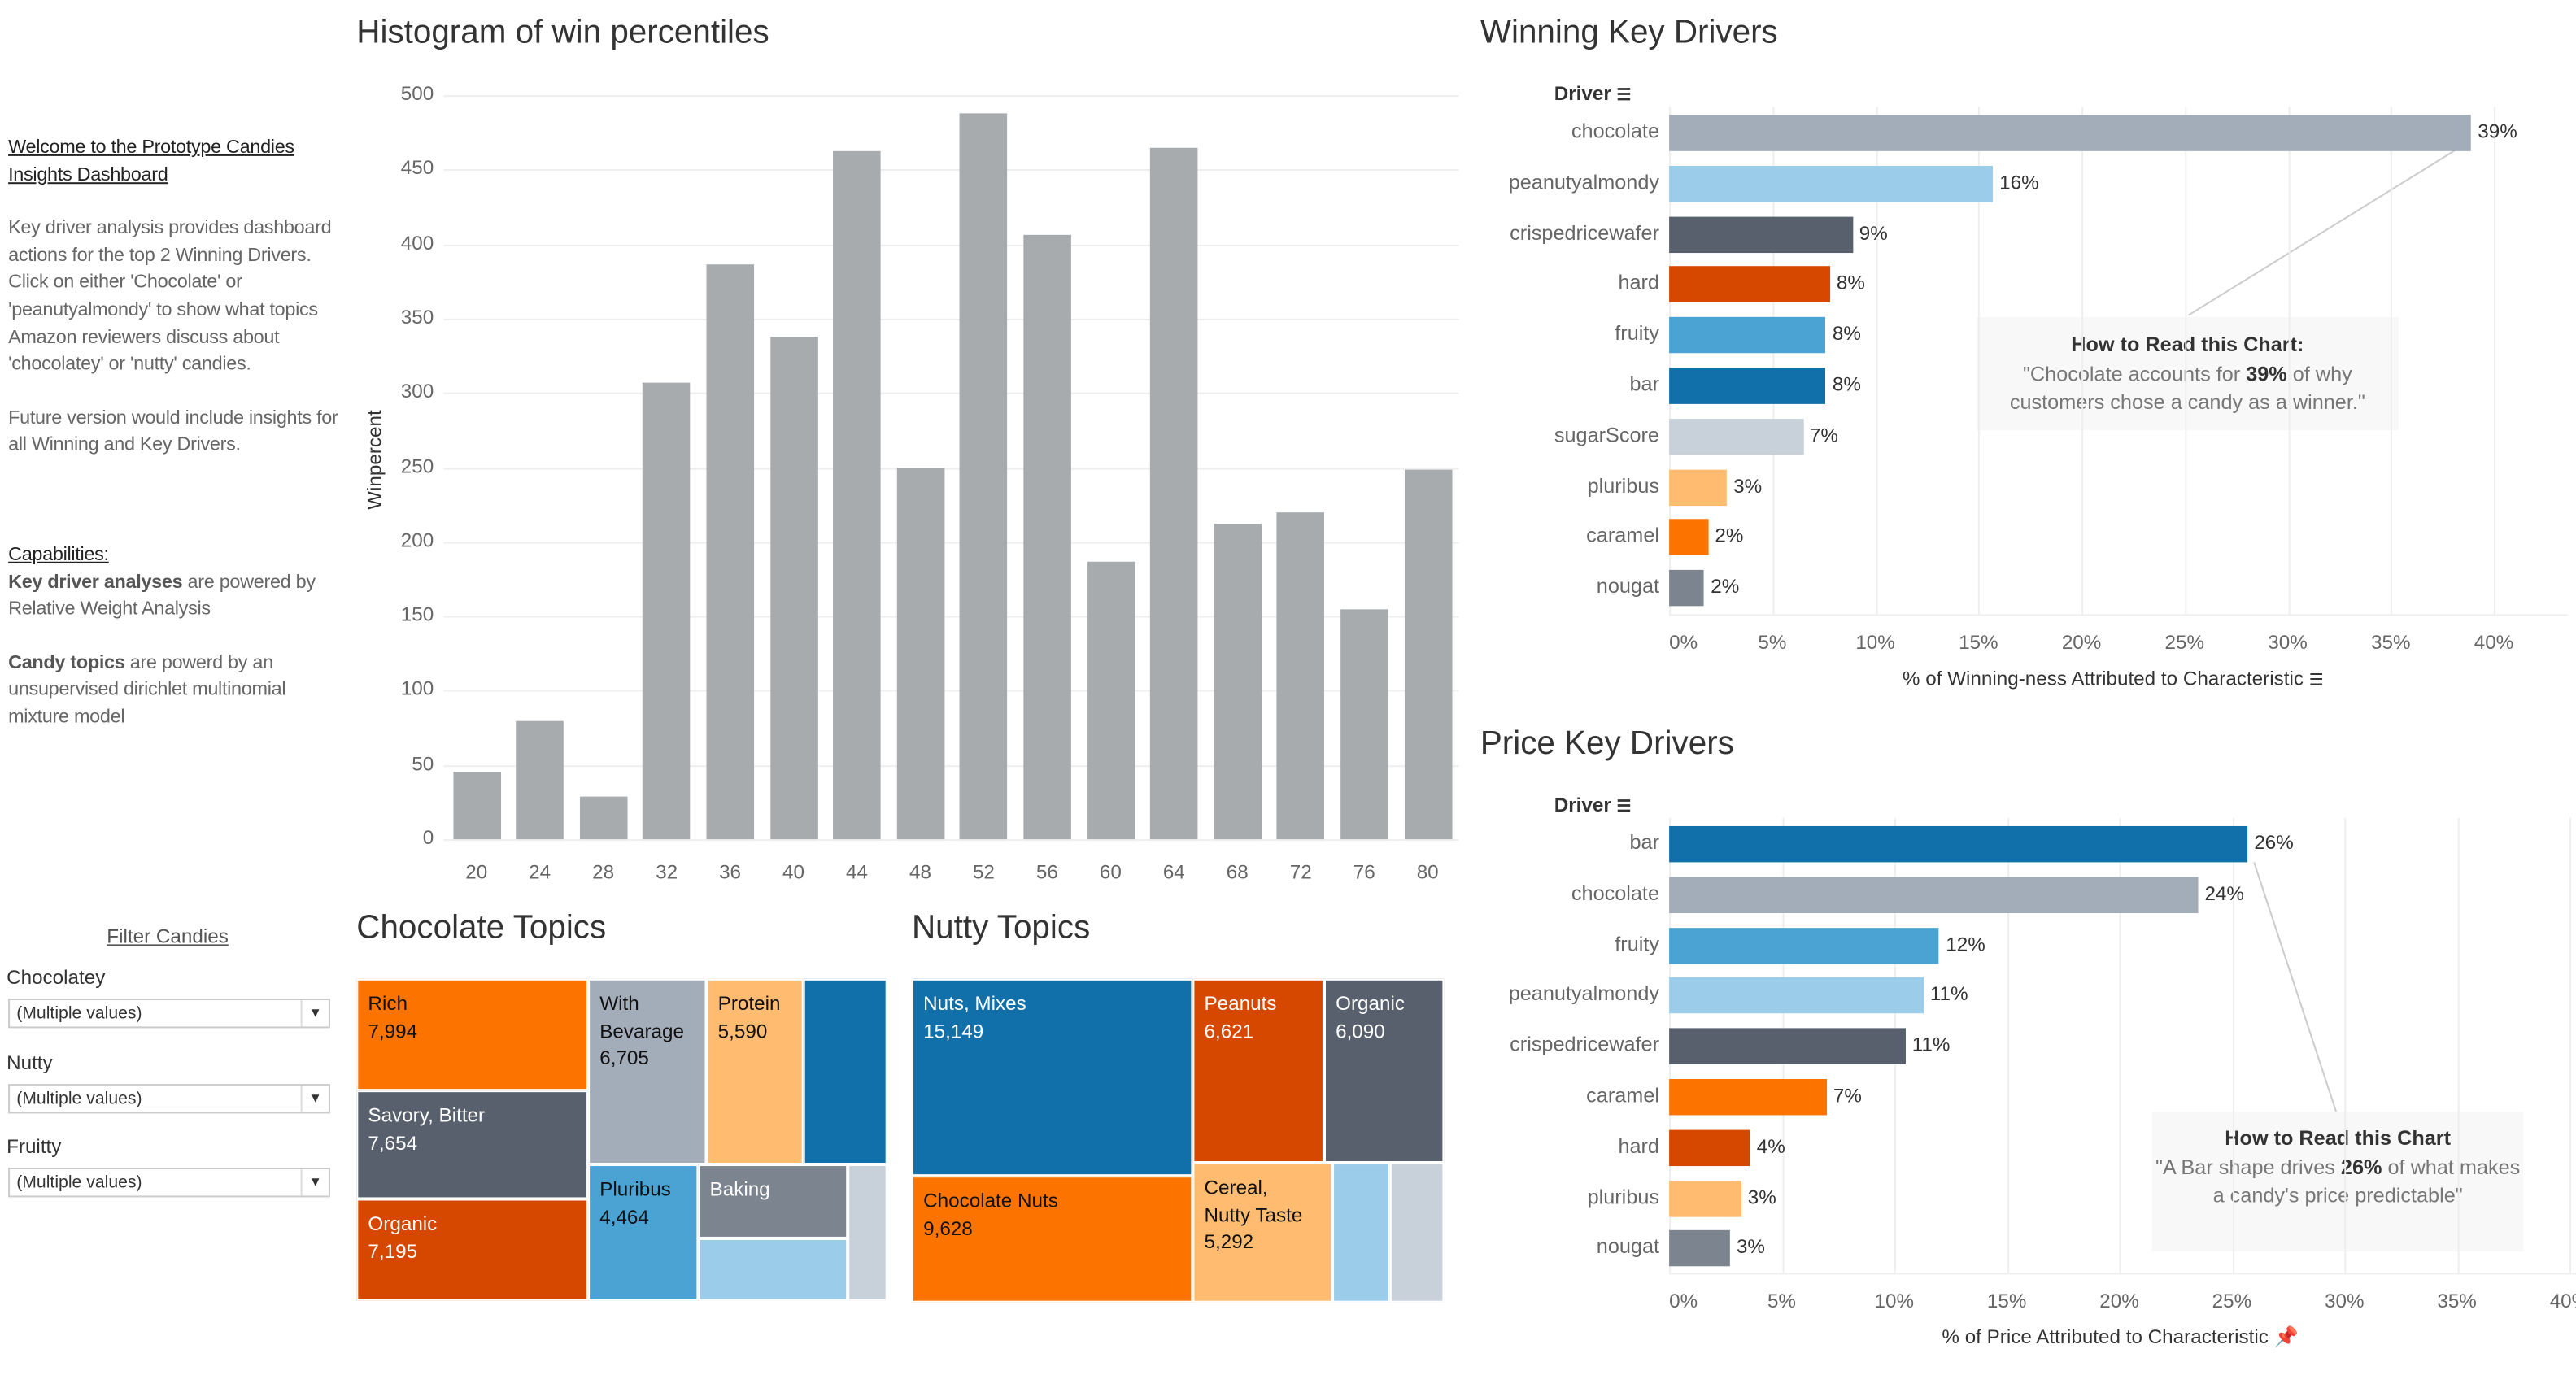 Image resolution: width=2576 pixels, height=1375 pixels. Describe the element at coordinates (417, 93) in the screenshot. I see `histogram-y-tick: 500` at that location.